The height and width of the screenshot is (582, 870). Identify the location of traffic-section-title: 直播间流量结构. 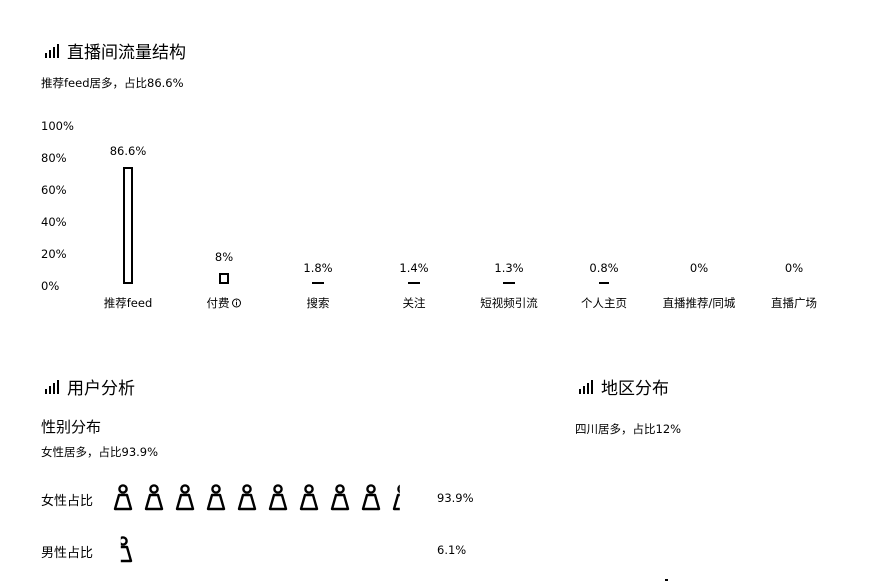
(115, 50).